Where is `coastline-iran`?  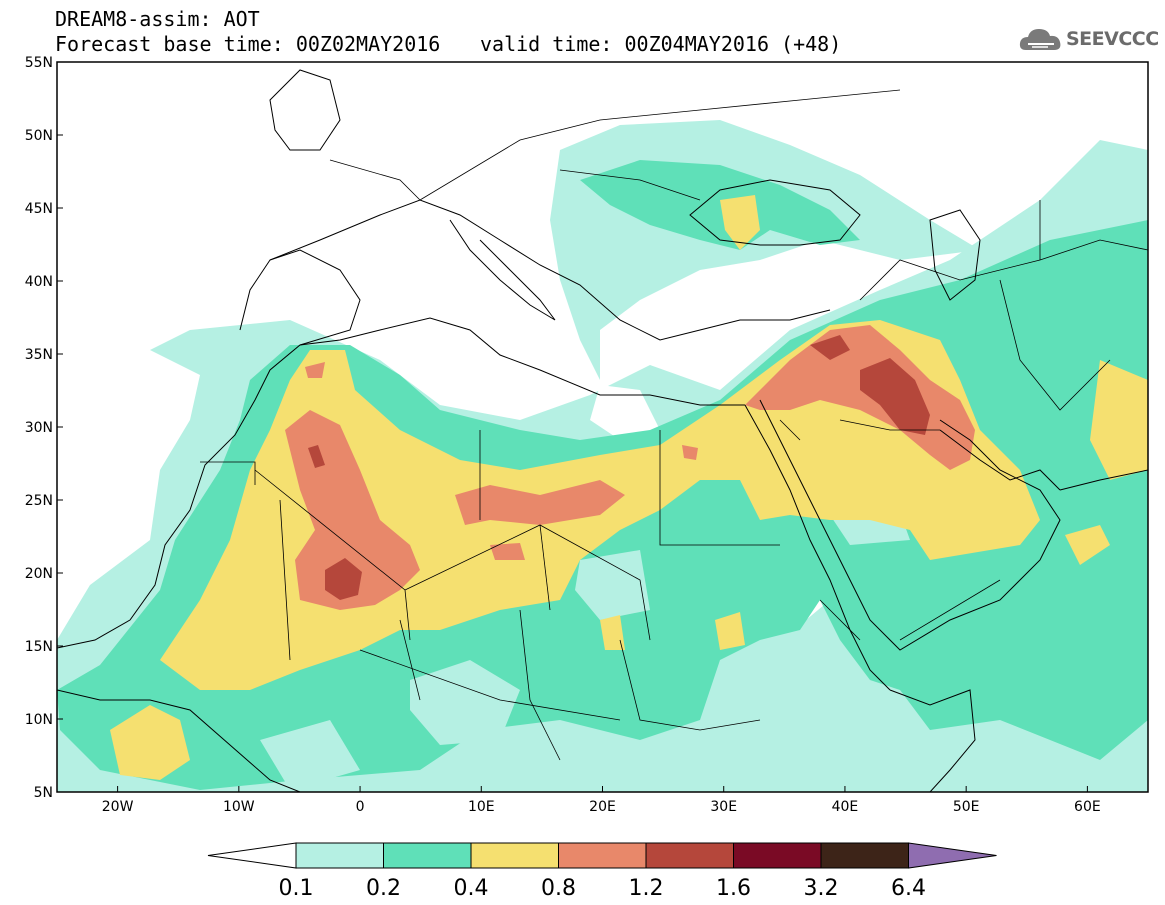
coastline-iran is located at coordinates (1103, 480).